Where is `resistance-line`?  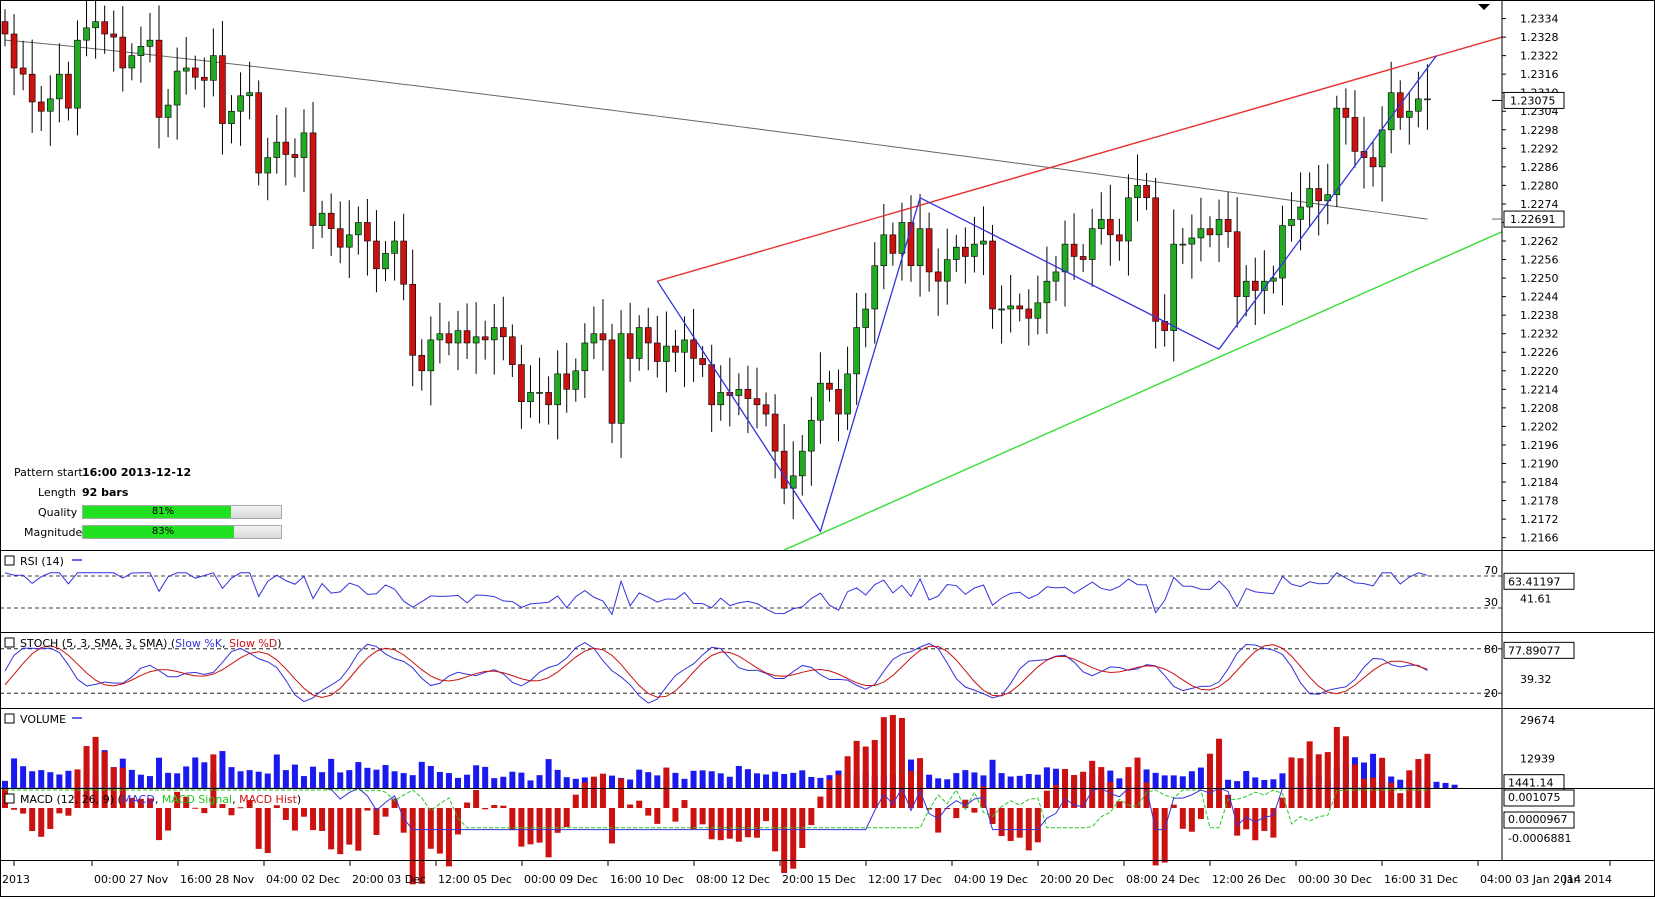
resistance-line is located at coordinates (1080, 159).